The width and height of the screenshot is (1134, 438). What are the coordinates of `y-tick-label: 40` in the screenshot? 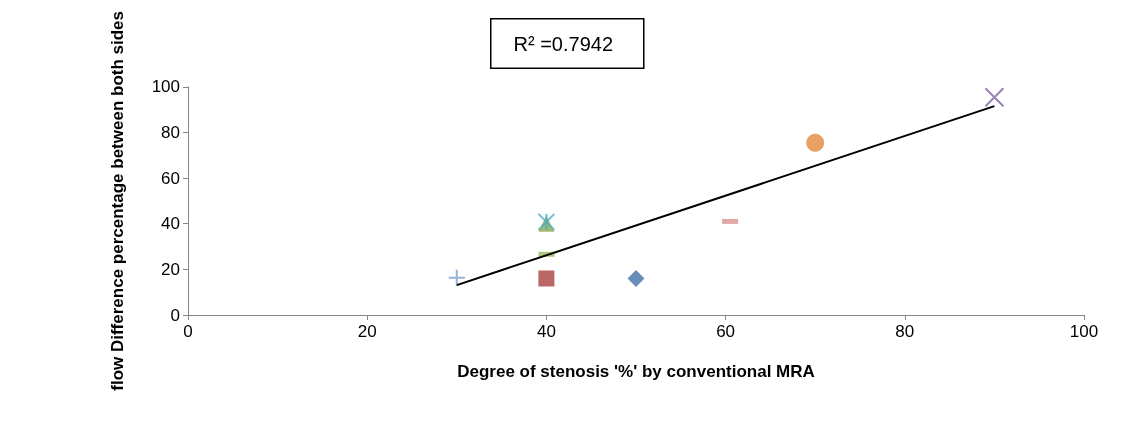 It's located at (170, 224).